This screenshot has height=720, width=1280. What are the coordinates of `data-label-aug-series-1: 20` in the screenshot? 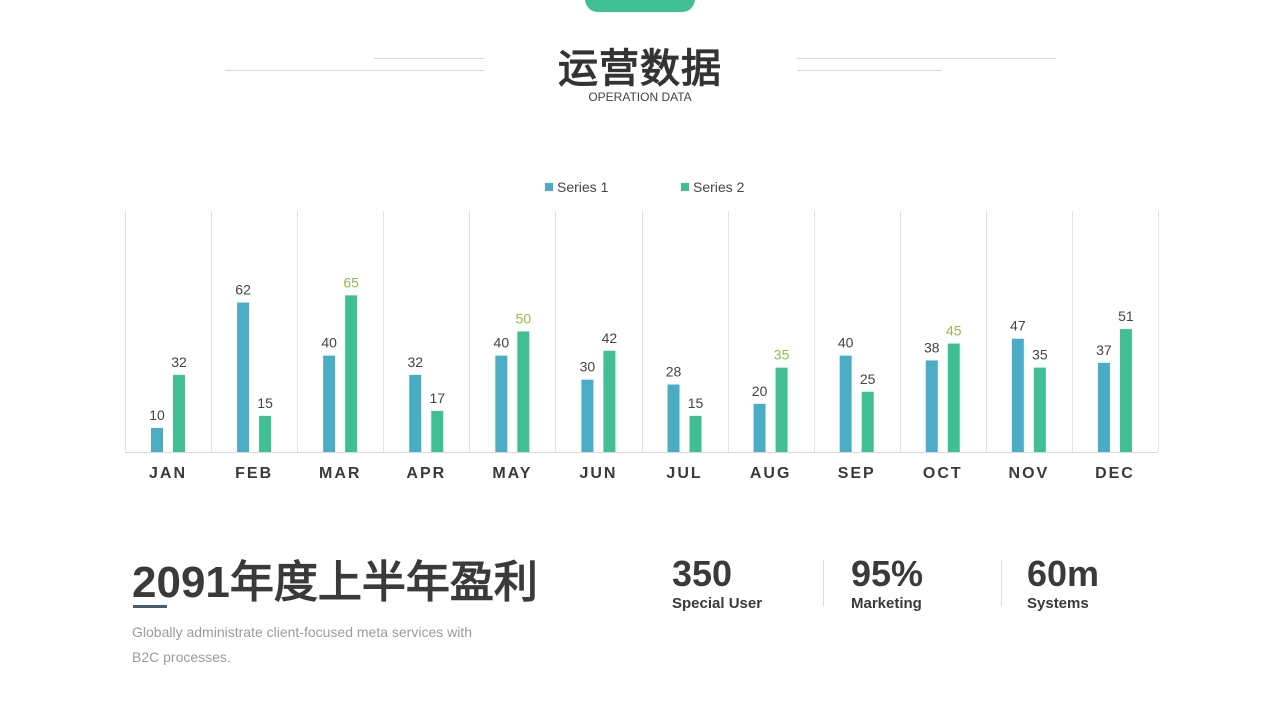 It's located at (760, 391).